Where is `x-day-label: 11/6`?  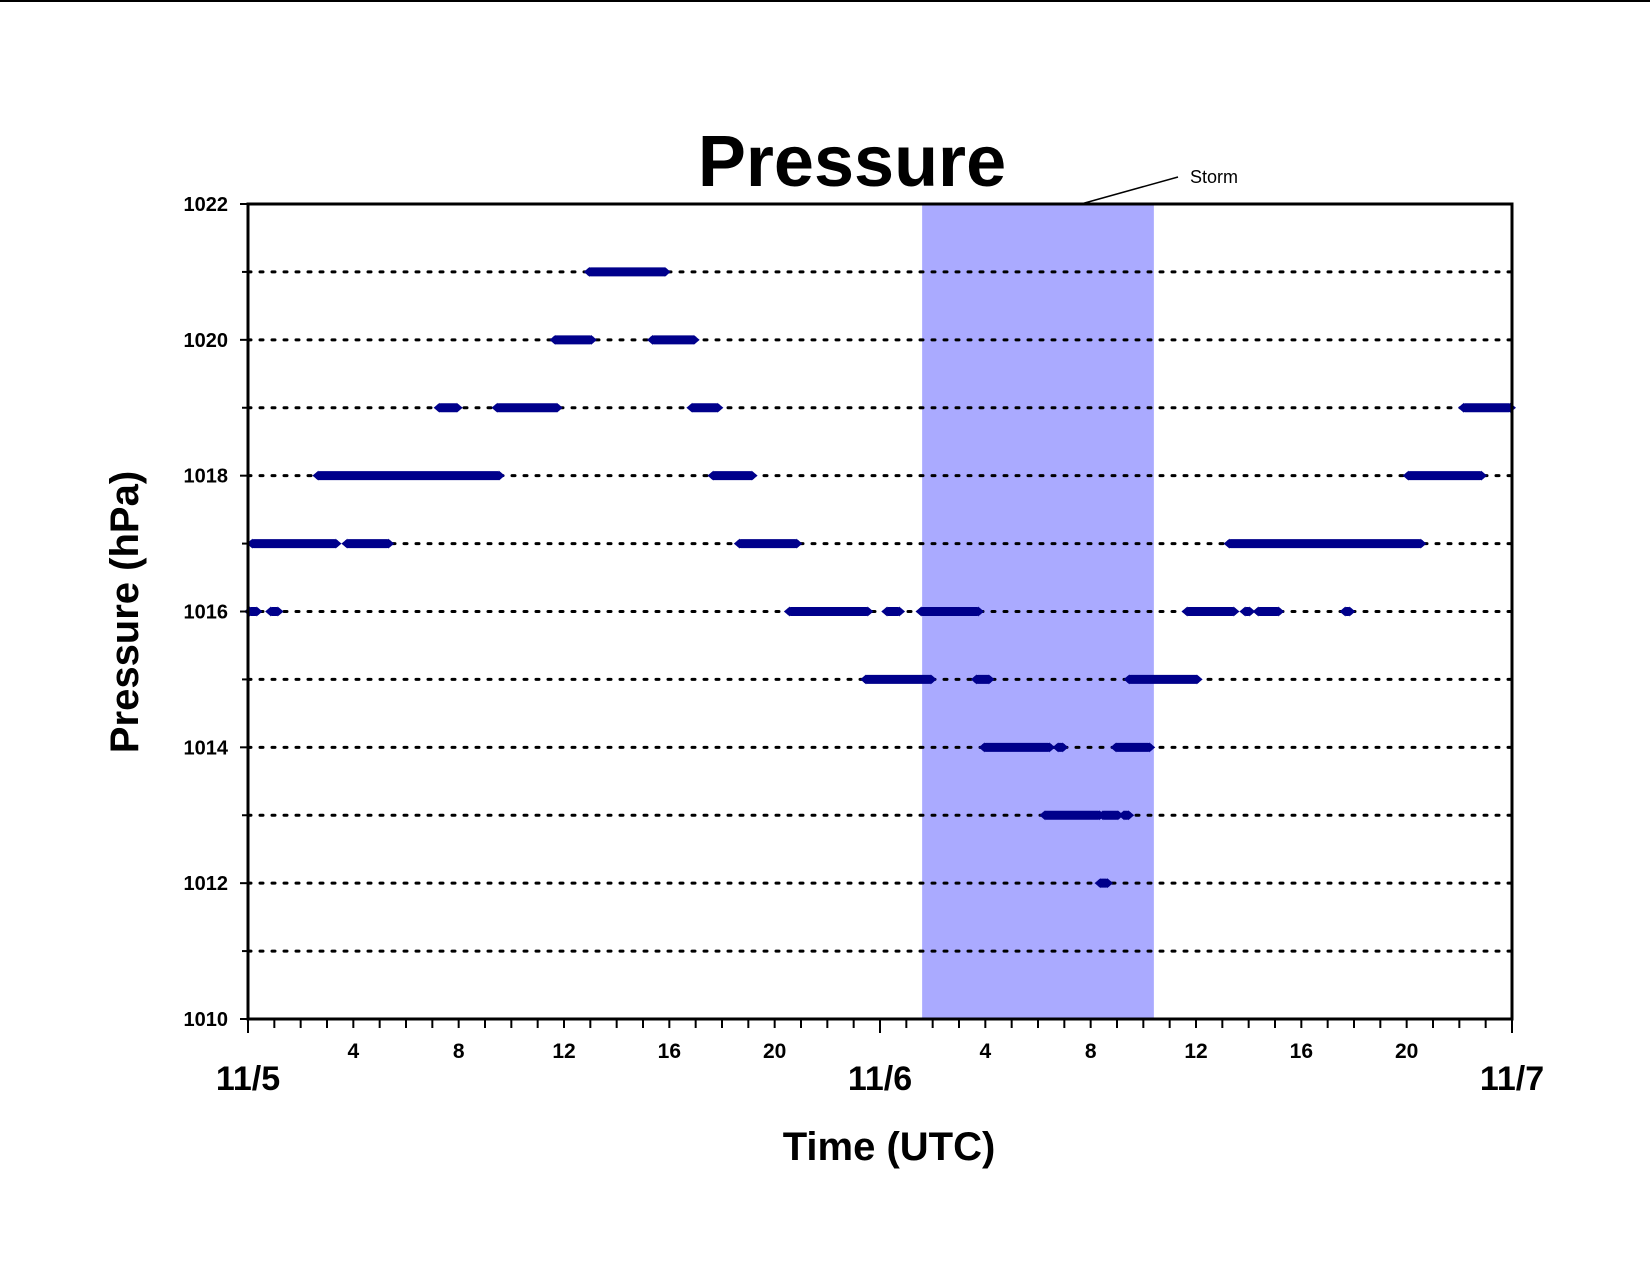
x-day-label: 11/6 is located at coordinates (880, 1079).